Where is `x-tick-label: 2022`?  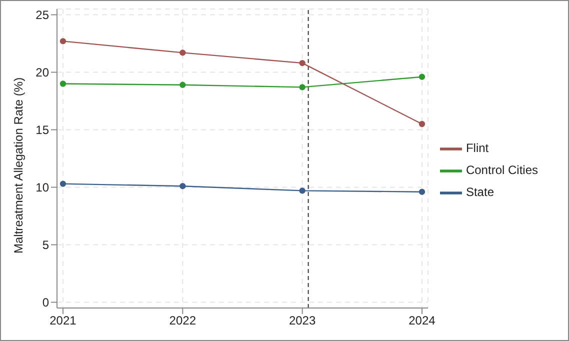
x-tick-label: 2022 is located at coordinates (182, 321).